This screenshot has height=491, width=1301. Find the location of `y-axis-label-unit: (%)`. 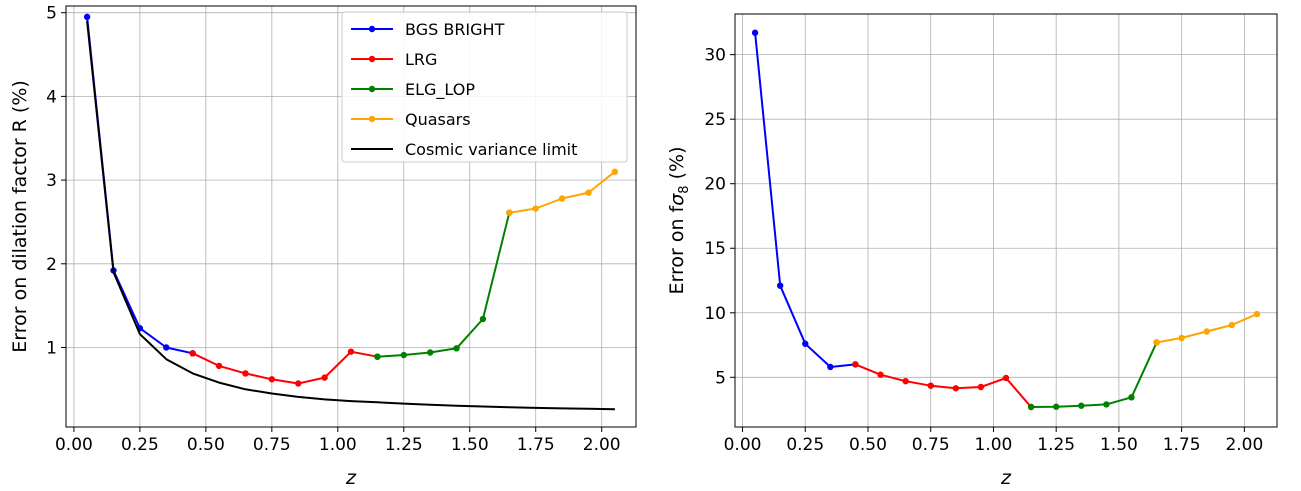

y-axis-label-unit: (%) is located at coordinates (677, 166).